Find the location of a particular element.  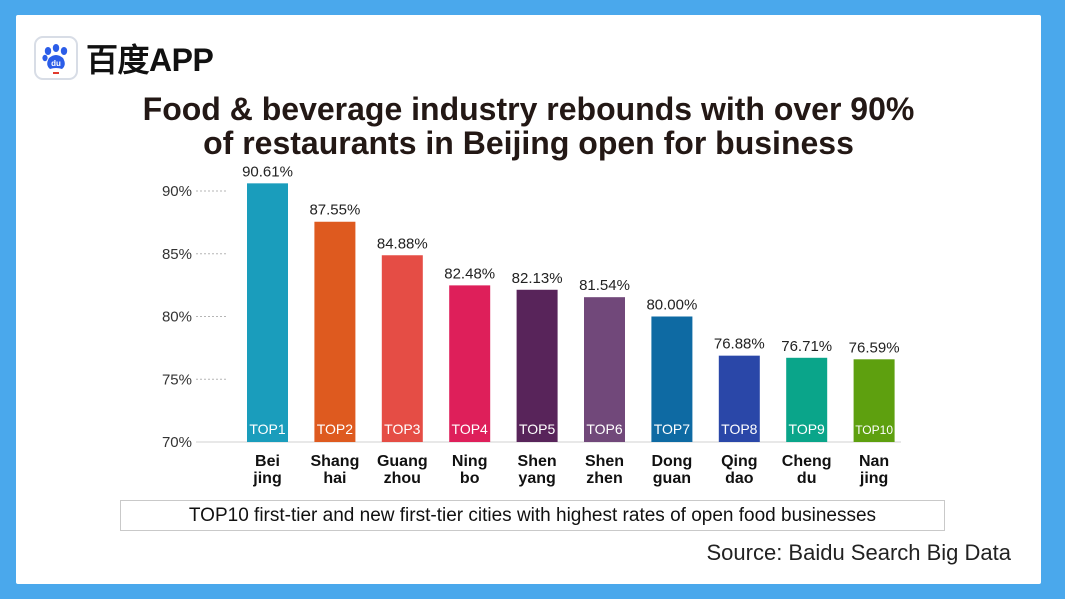

x-tick-label: Cheng is located at coordinates (807, 461).